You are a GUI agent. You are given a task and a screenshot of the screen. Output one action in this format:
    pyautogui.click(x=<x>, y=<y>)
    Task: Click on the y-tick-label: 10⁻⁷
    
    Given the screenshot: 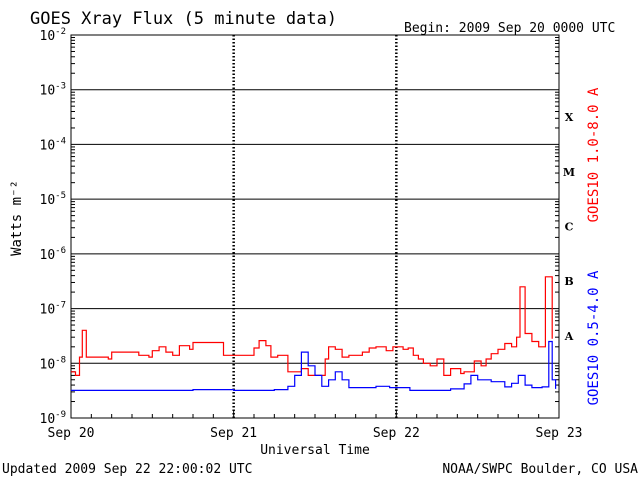 What is the action you would take?
    pyautogui.click(x=53, y=309)
    